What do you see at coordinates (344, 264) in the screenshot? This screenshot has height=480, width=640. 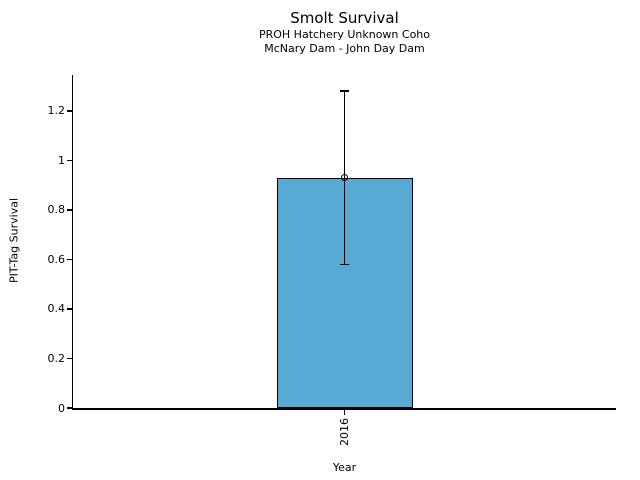 I see `error-bar-cap-bottom` at bounding box center [344, 264].